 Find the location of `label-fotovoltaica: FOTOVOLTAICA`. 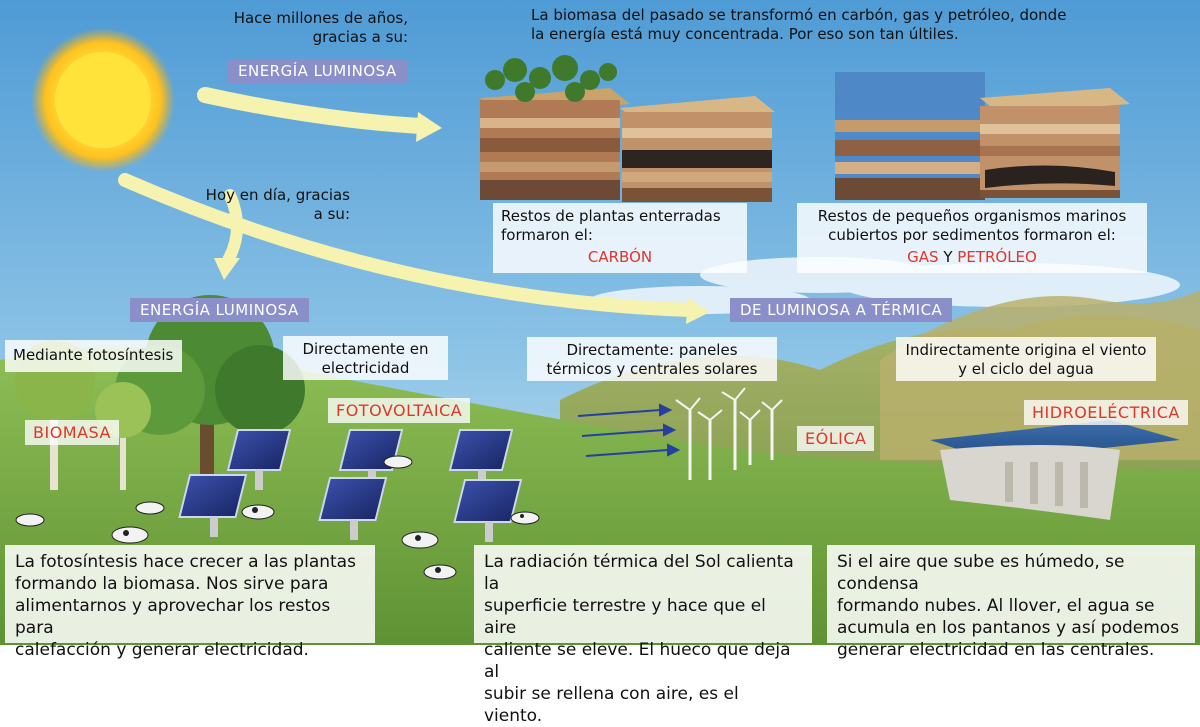

label-fotovoltaica: FOTOVOLTAICA is located at coordinates (399, 410).